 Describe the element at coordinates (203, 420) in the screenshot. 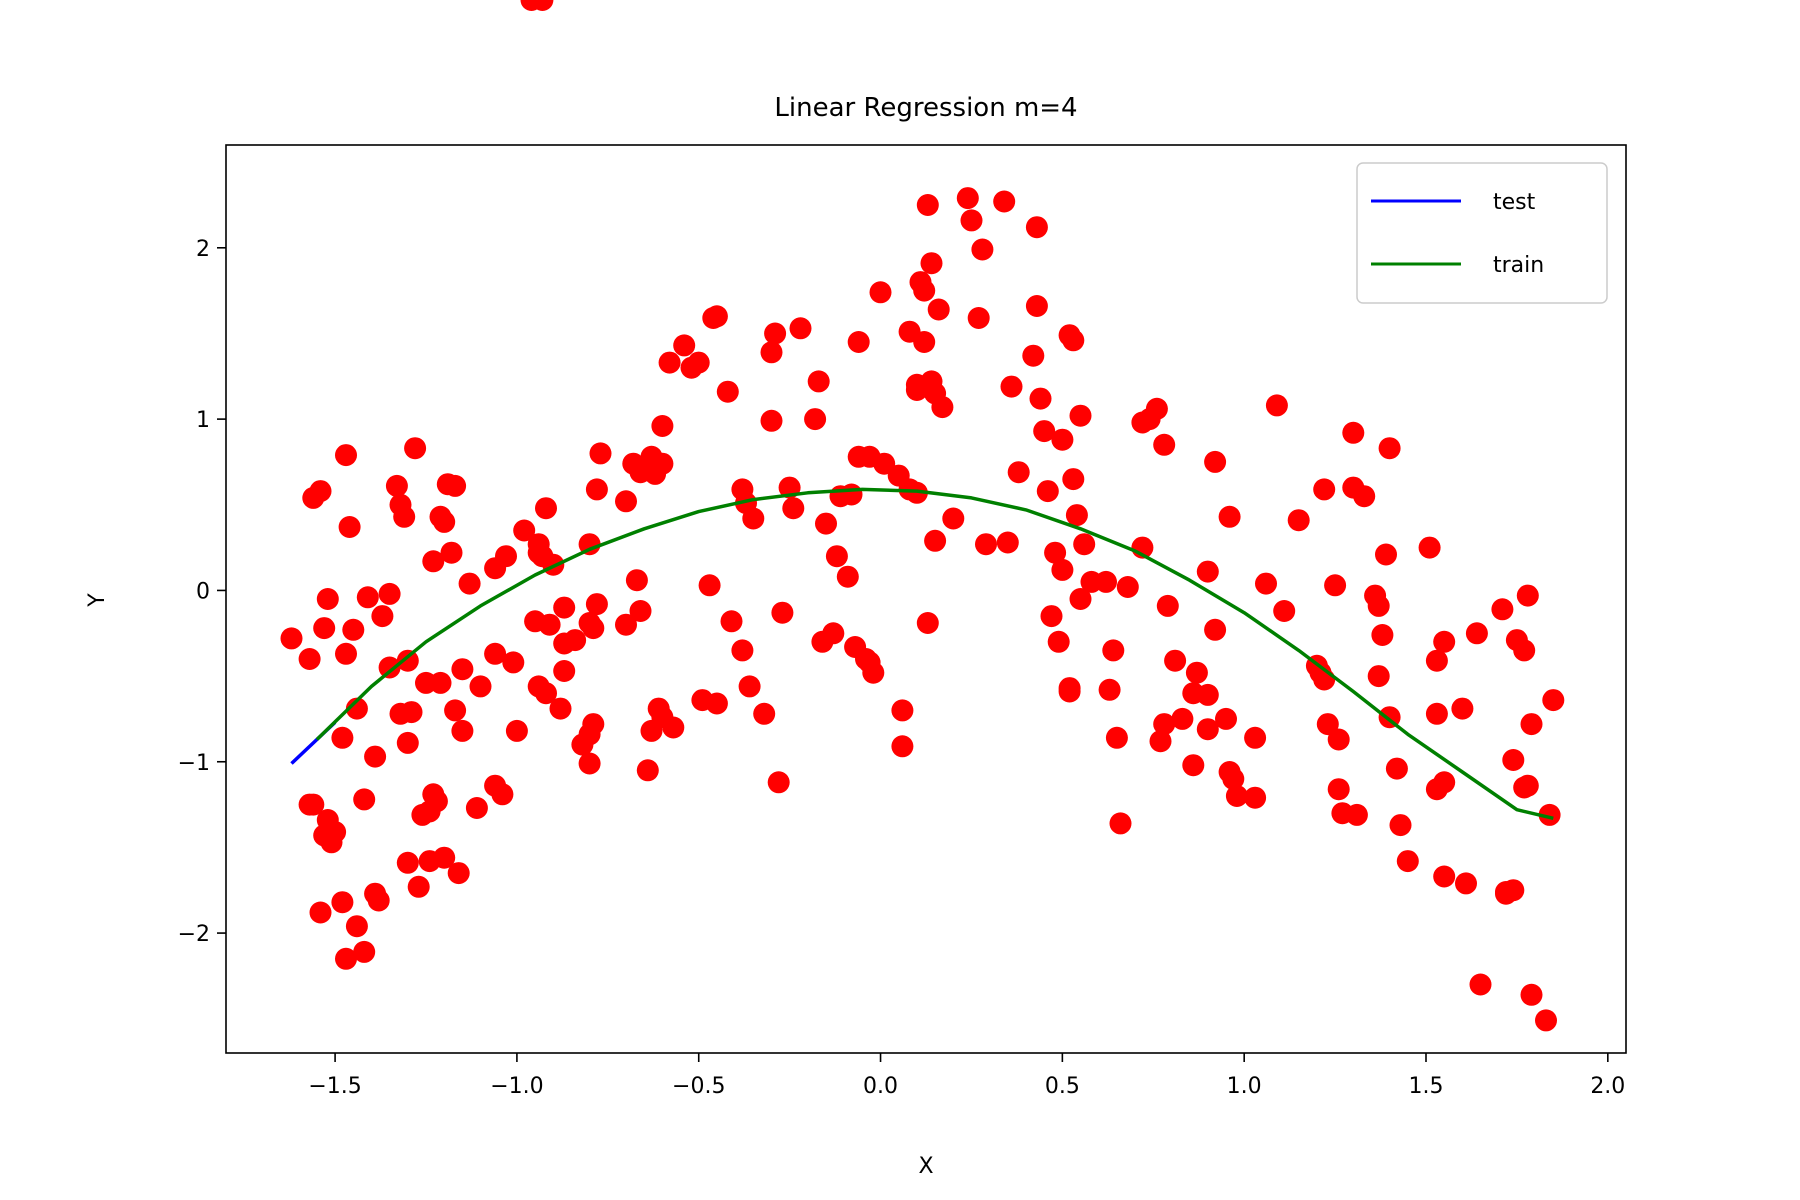

I see `y-tick-label: 1` at that location.